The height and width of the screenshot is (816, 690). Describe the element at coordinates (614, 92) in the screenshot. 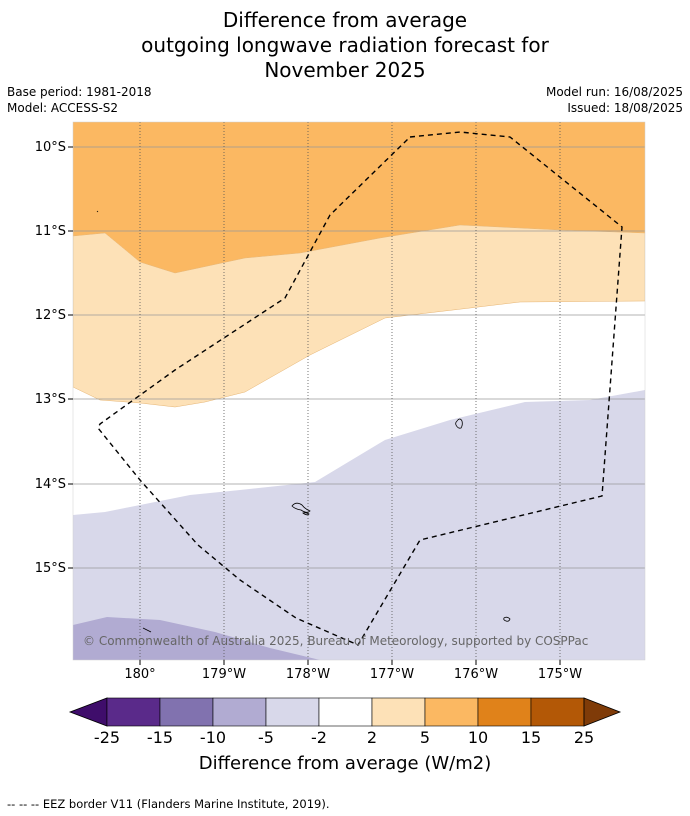

I see `model-run: Model run: 16/08/2025` at that location.